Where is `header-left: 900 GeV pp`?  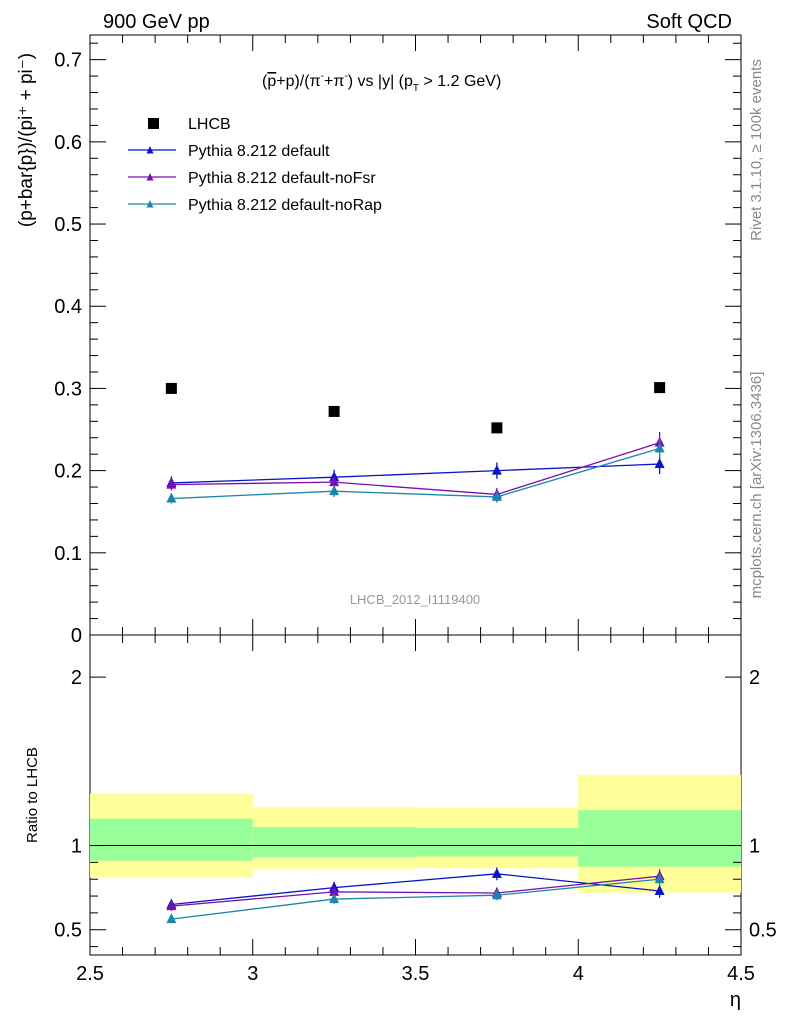
header-left: 900 GeV pp is located at coordinates (156, 22).